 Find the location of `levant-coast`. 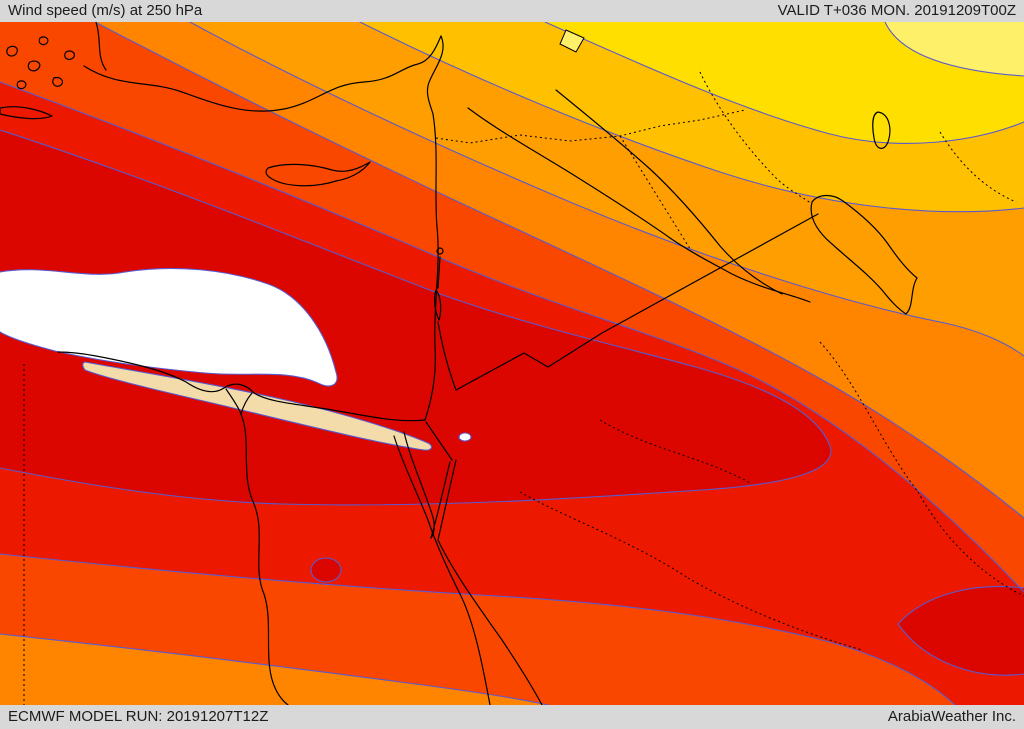

levant-coast is located at coordinates (431, 267).